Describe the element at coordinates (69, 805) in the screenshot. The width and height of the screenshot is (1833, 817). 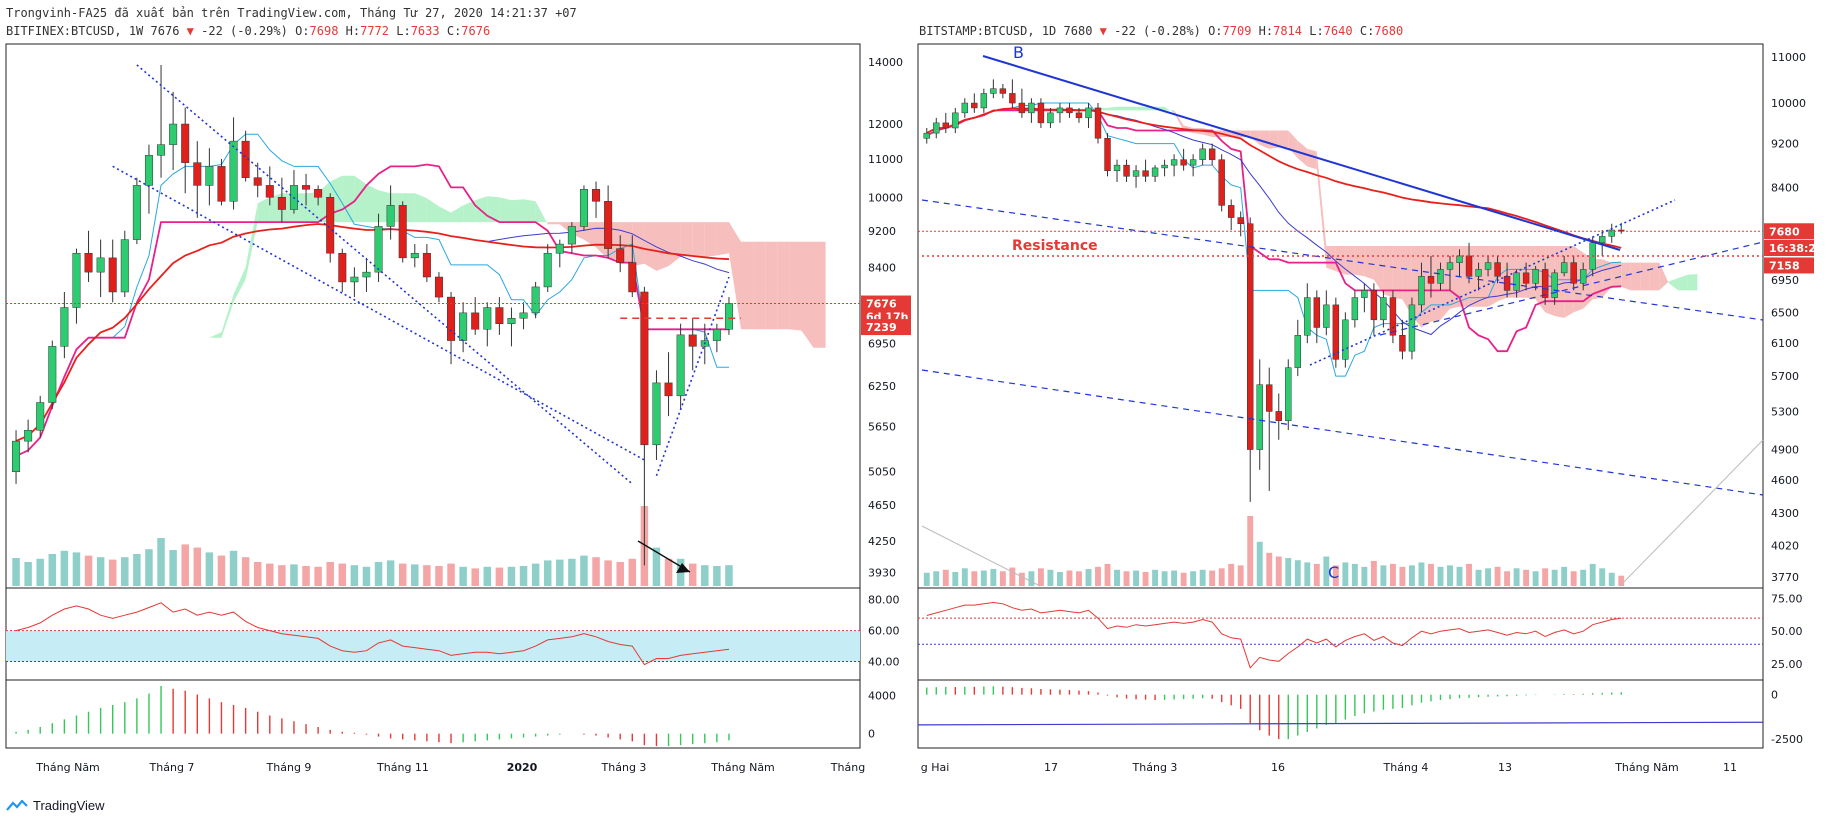
I see `brand-label: TradingView` at that location.